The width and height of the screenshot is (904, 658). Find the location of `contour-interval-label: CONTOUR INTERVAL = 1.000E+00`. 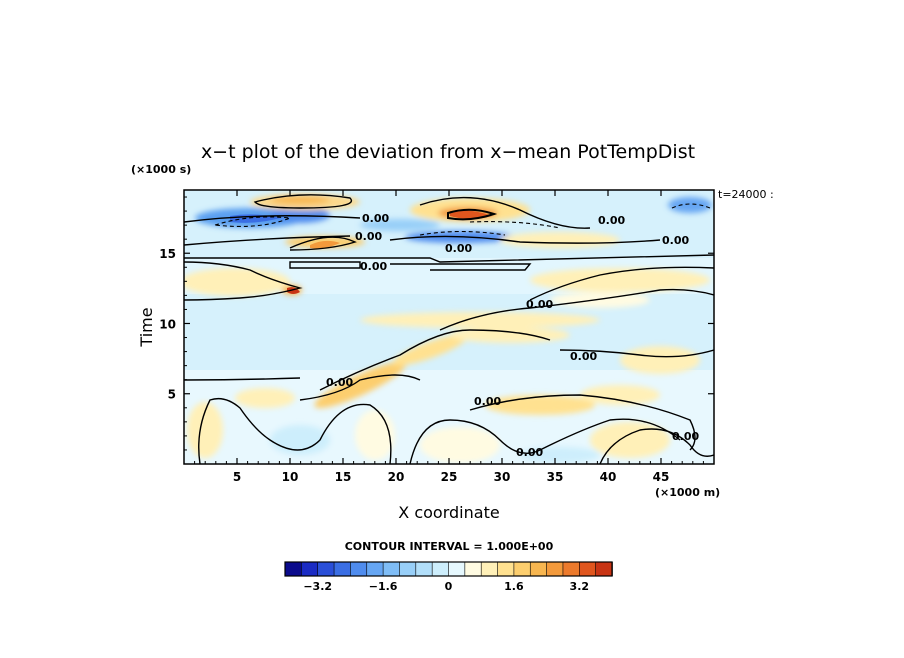

contour-interval-label: CONTOUR INTERVAL = 1.000E+00 is located at coordinates (449, 546).